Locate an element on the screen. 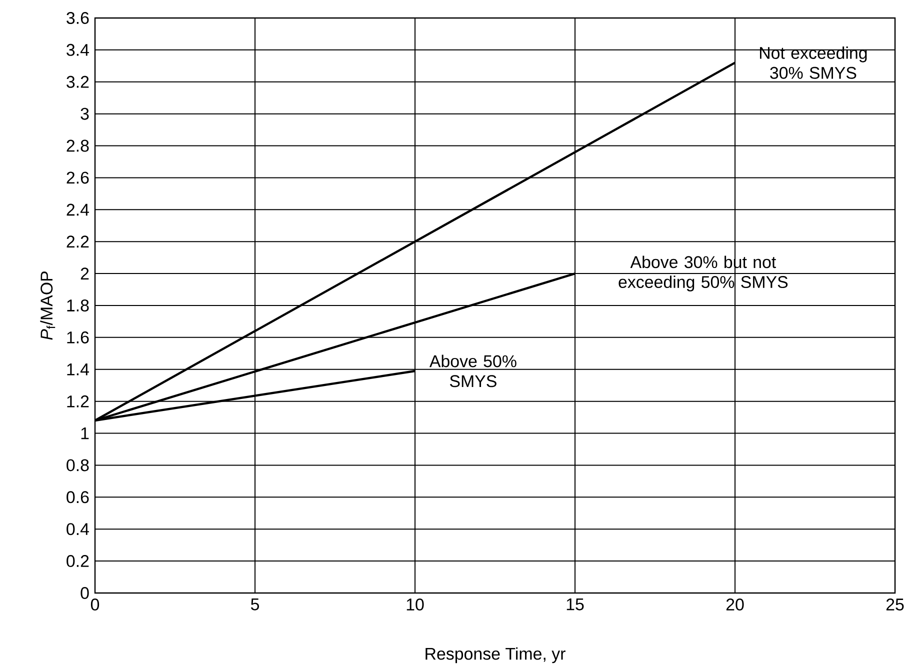 Image resolution: width=908 pixels, height=666 pixels. y-tick-label: 0.4 is located at coordinates (77, 528).